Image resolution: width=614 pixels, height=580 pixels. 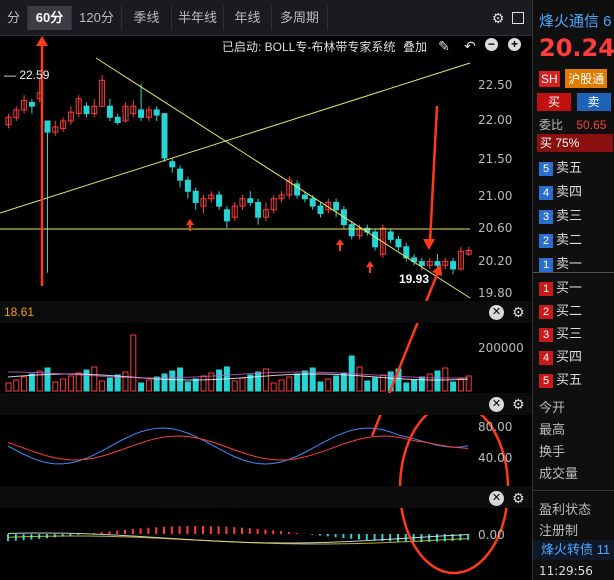 What do you see at coordinates (147, 18) in the screenshot?
I see `period-tab-quarter: 季线` at bounding box center [147, 18].